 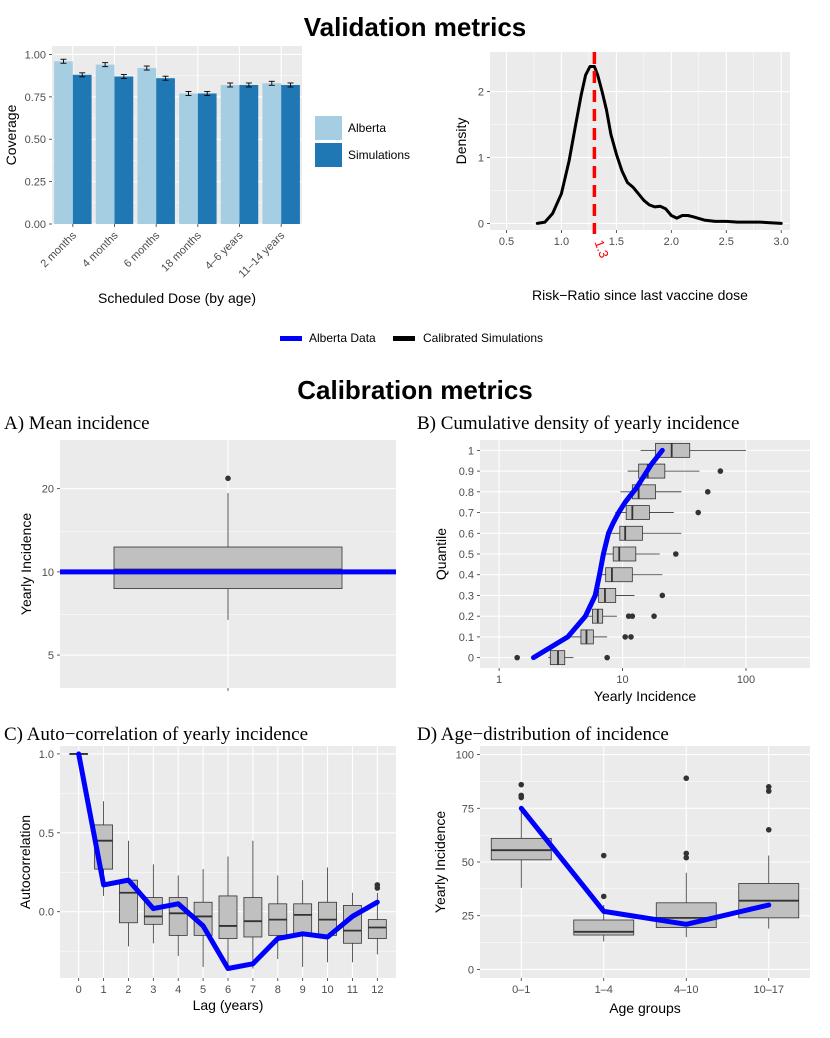 What do you see at coordinates (48, 573) in the screenshot?
I see `mean-incidence-ytick-label-1: 10` at bounding box center [48, 573].